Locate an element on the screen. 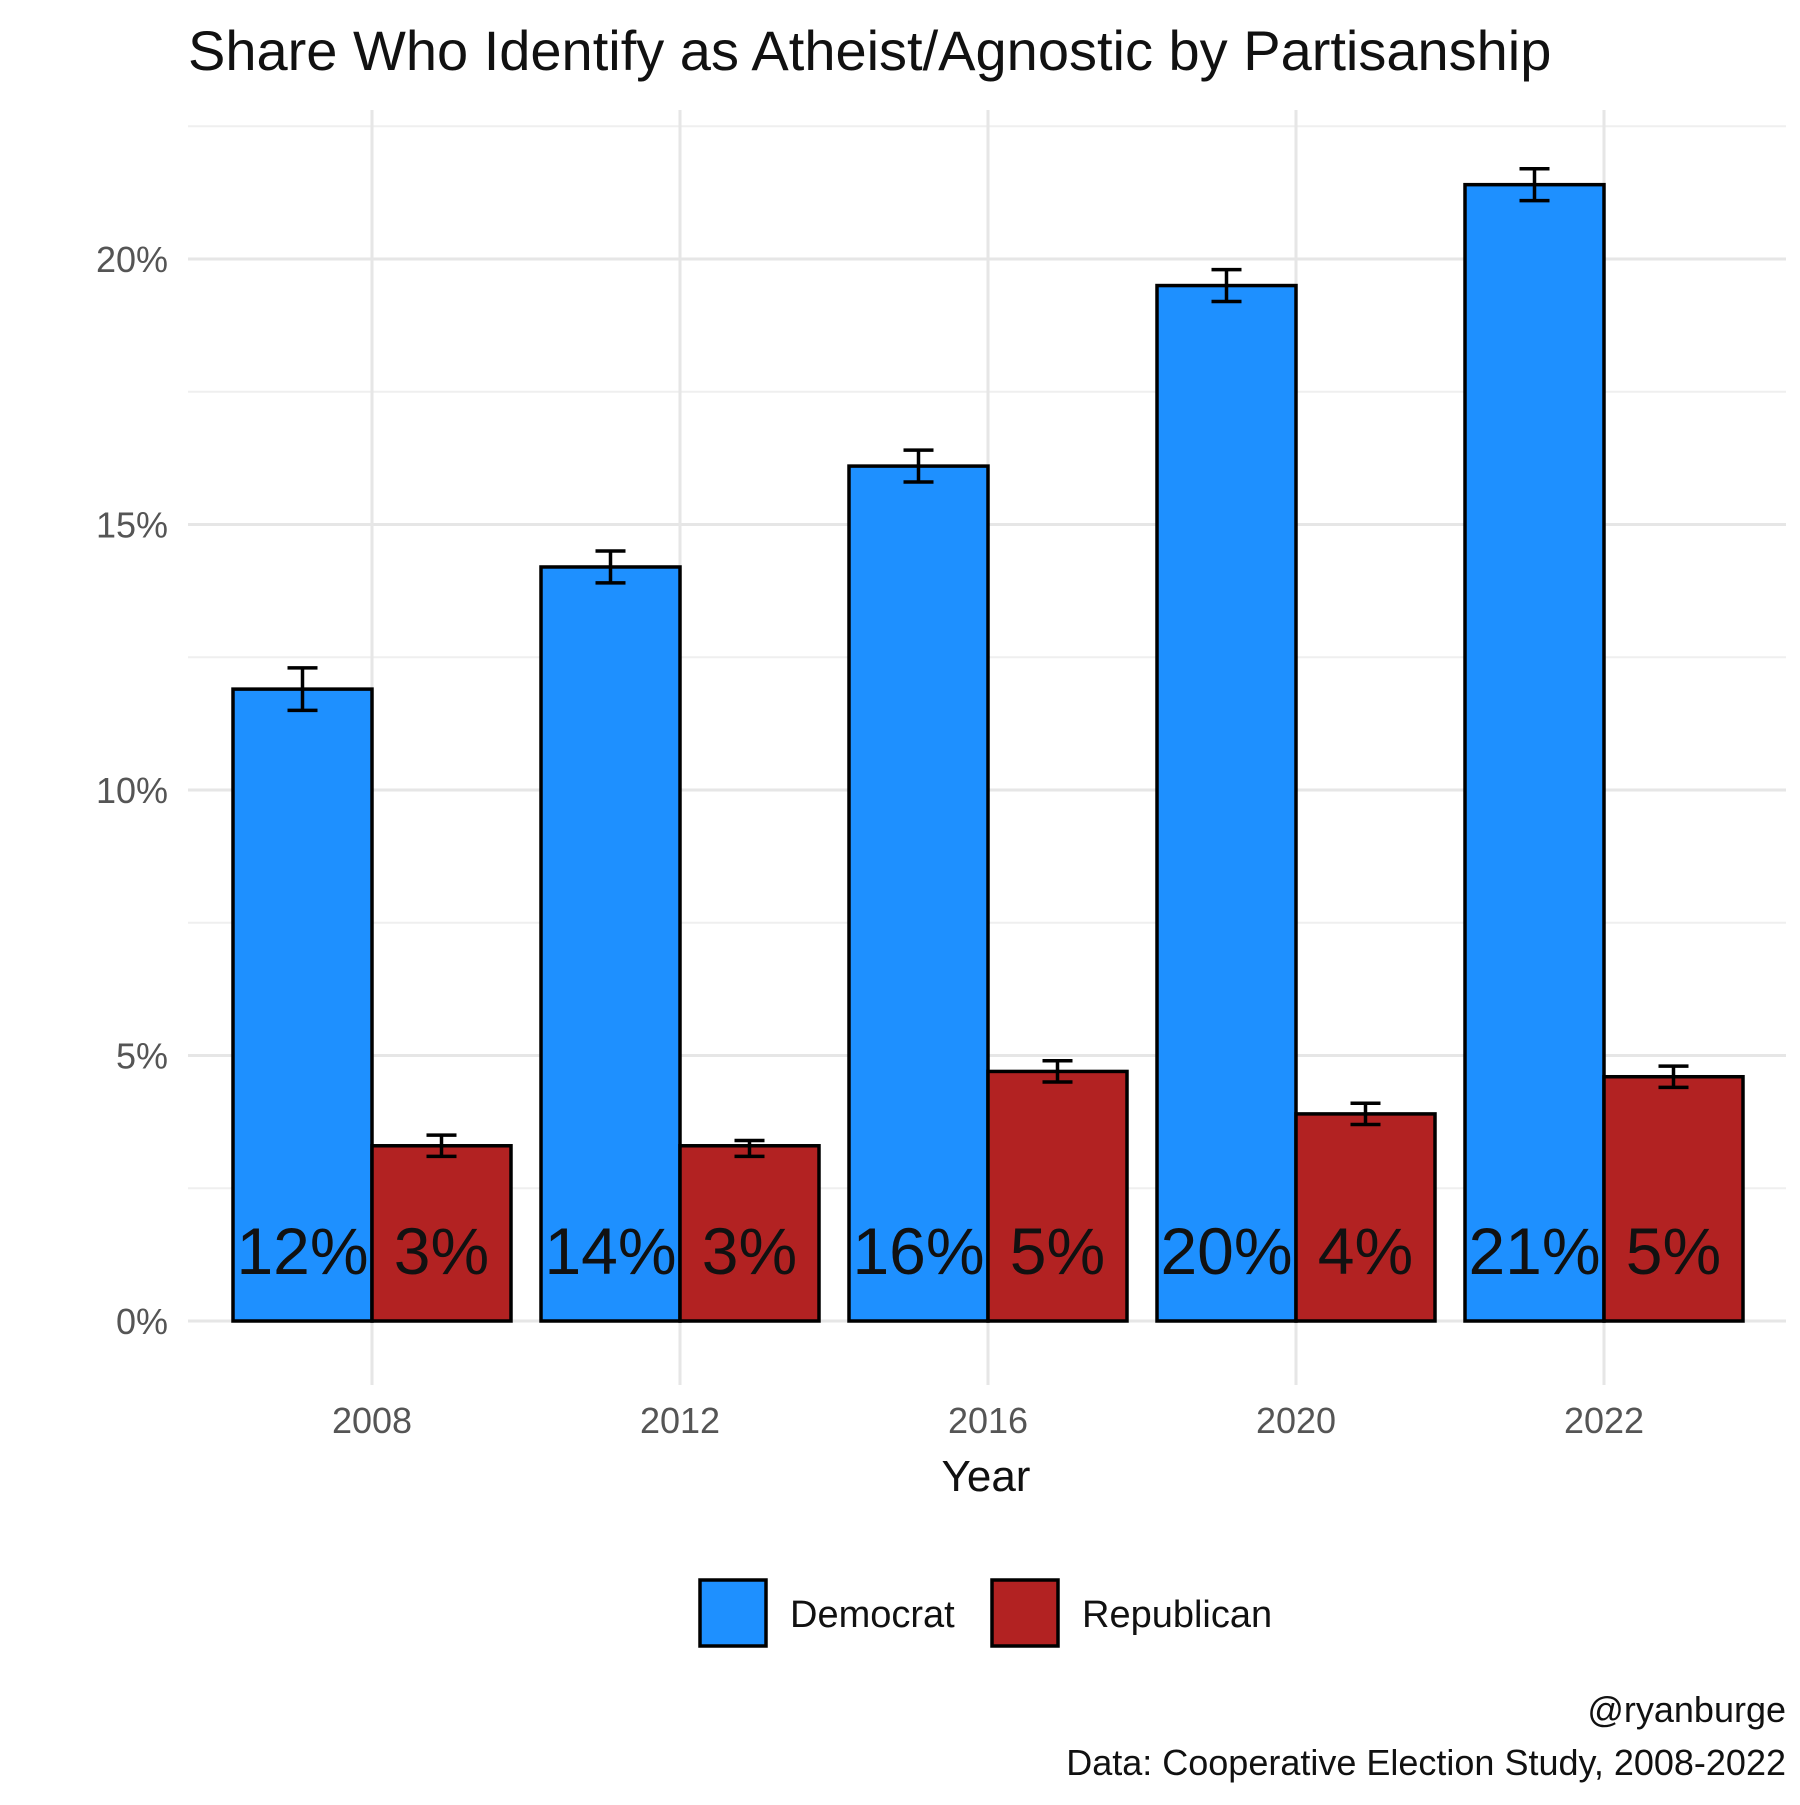 This screenshot has height=1805, width=1800. x-tick-label: 2020 is located at coordinates (1296, 1420).